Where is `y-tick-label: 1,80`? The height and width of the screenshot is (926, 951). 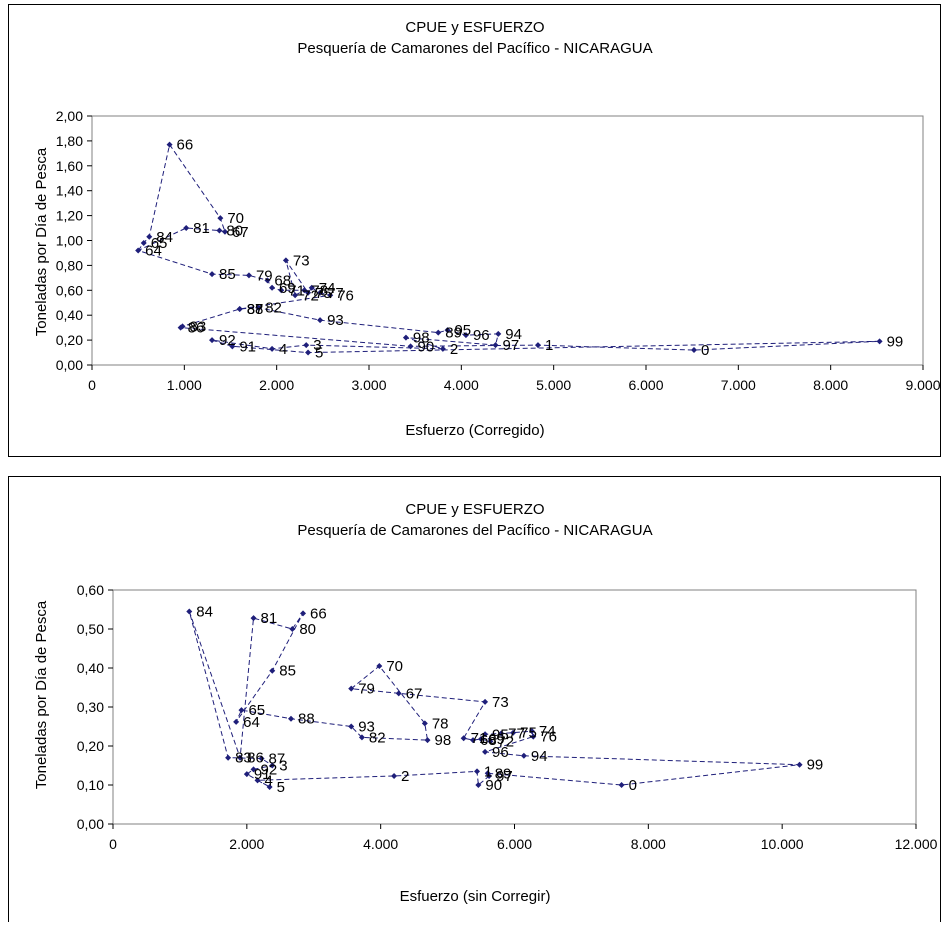 y-tick-label: 1,80 is located at coordinates (69, 141).